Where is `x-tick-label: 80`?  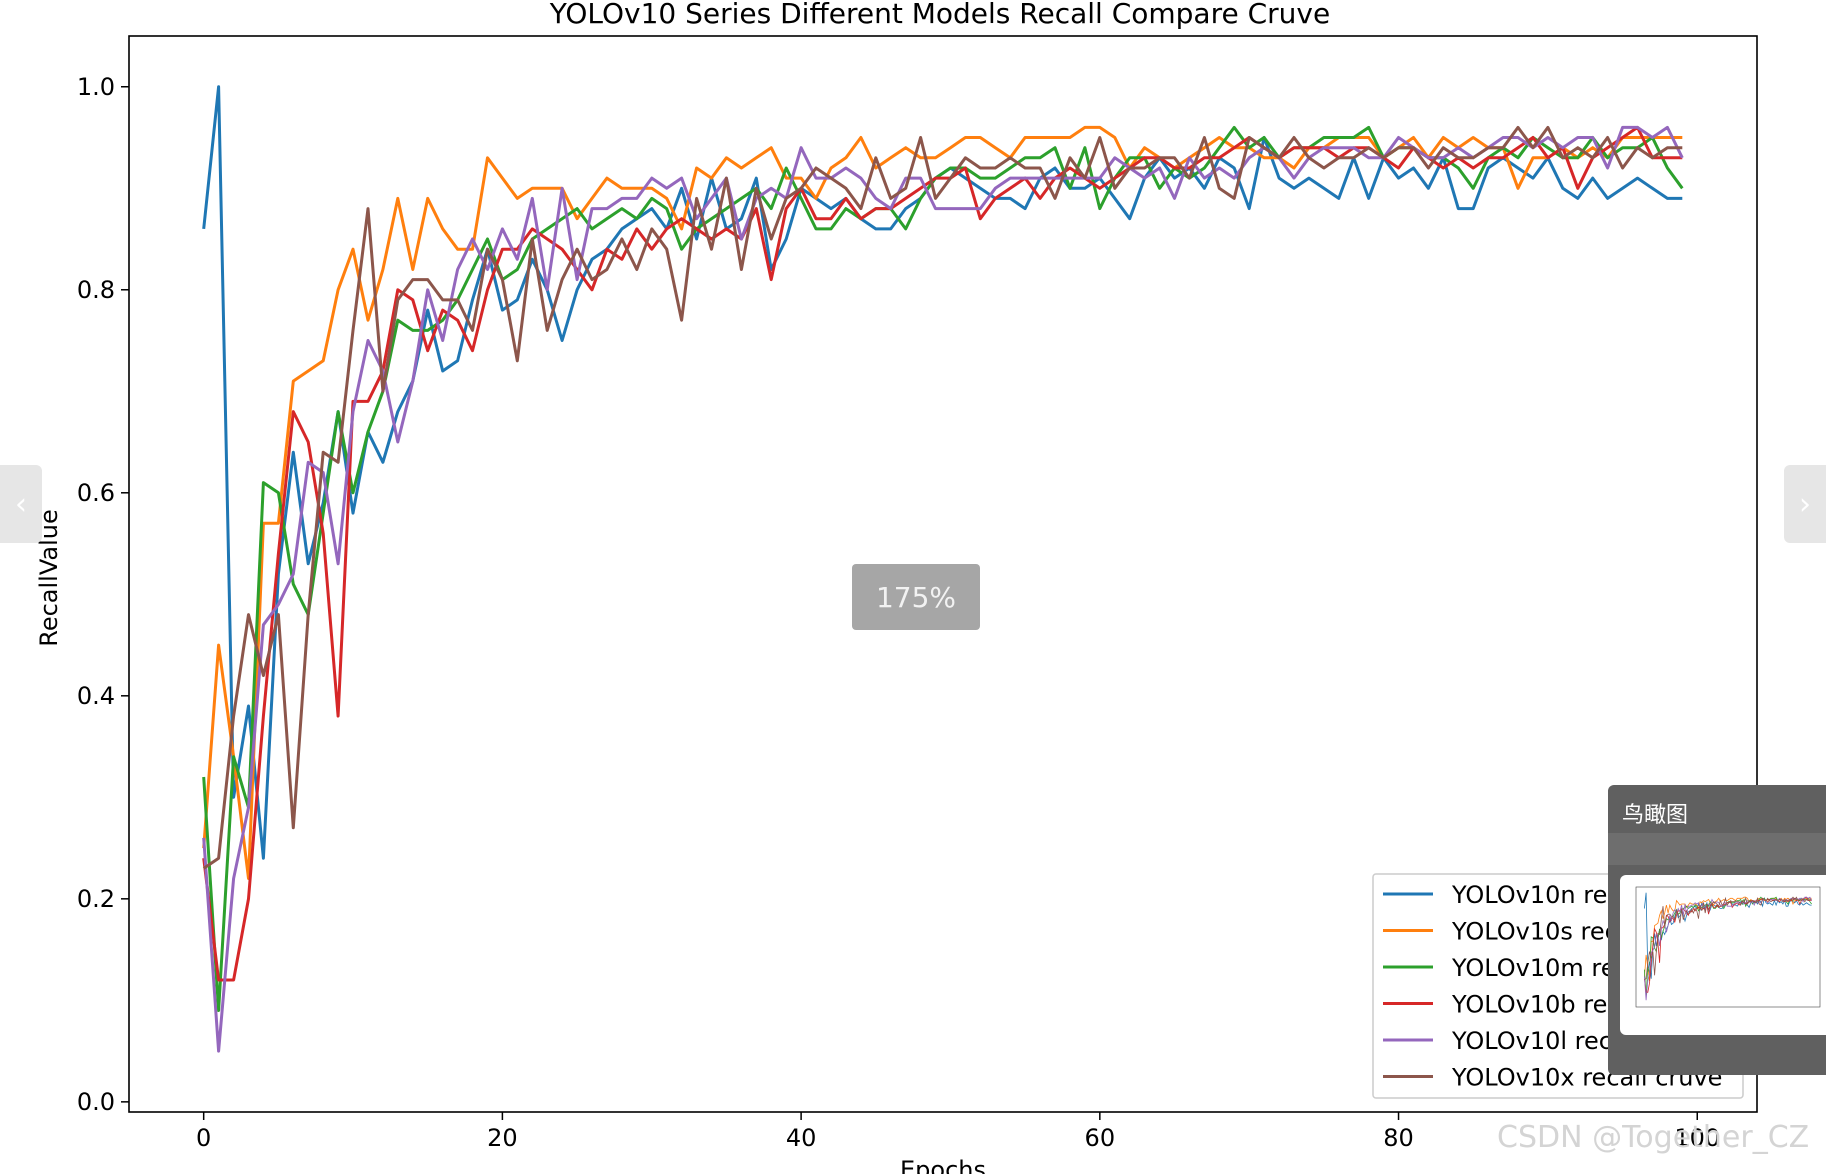 x-tick-label: 80 is located at coordinates (1398, 1138).